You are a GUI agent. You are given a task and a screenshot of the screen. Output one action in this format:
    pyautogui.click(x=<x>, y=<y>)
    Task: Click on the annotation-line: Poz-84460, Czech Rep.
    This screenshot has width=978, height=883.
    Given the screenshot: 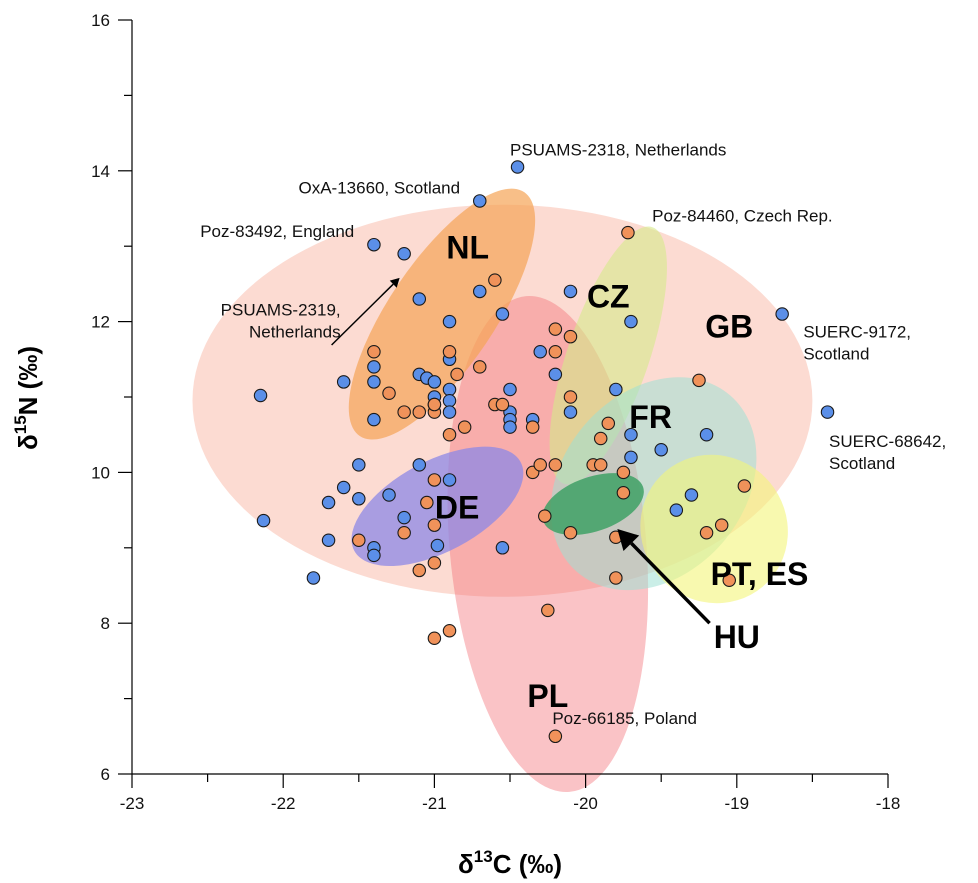 What is the action you would take?
    pyautogui.click(x=742, y=215)
    